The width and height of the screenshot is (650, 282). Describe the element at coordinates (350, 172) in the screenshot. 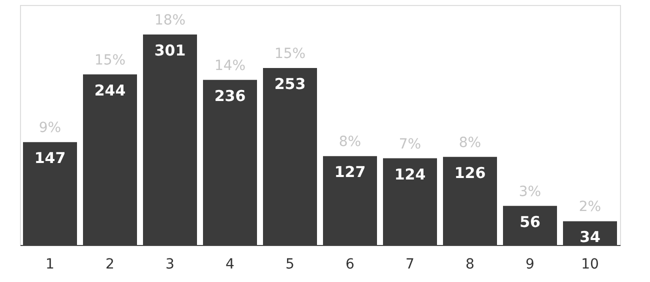

I see `data-label: 127` at that location.